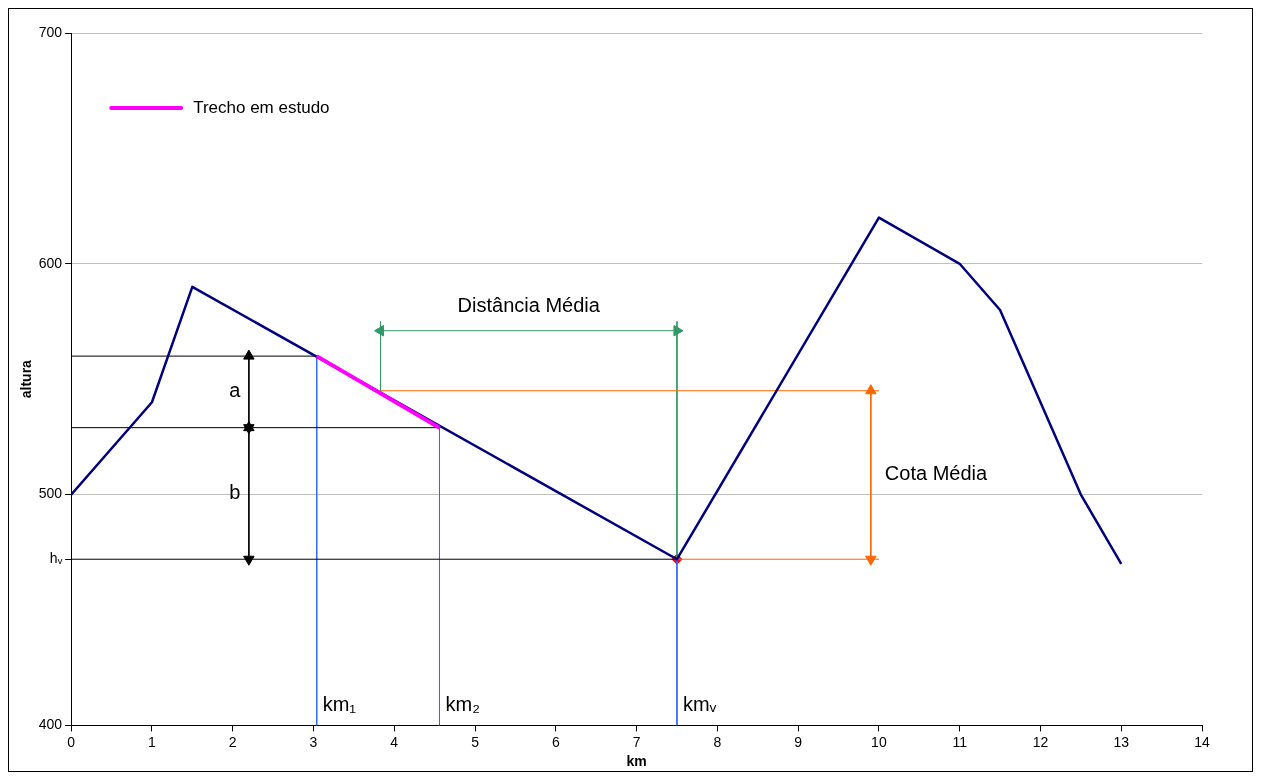  I want to click on x-axis-title: km, so click(636, 761).